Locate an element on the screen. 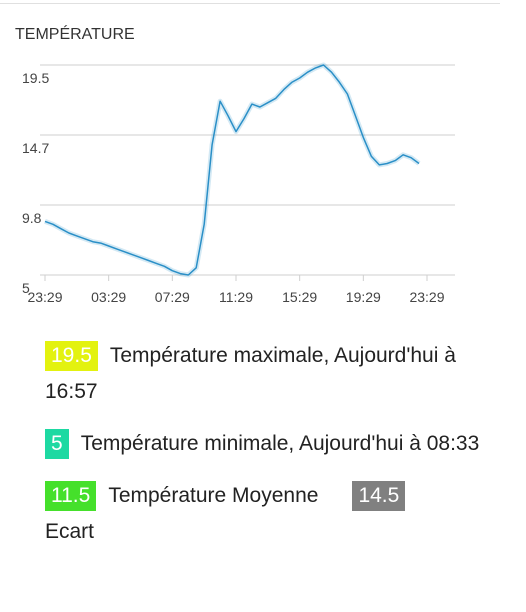 The height and width of the screenshot is (612, 526). x-tick-label: 07:29 is located at coordinates (172, 297).